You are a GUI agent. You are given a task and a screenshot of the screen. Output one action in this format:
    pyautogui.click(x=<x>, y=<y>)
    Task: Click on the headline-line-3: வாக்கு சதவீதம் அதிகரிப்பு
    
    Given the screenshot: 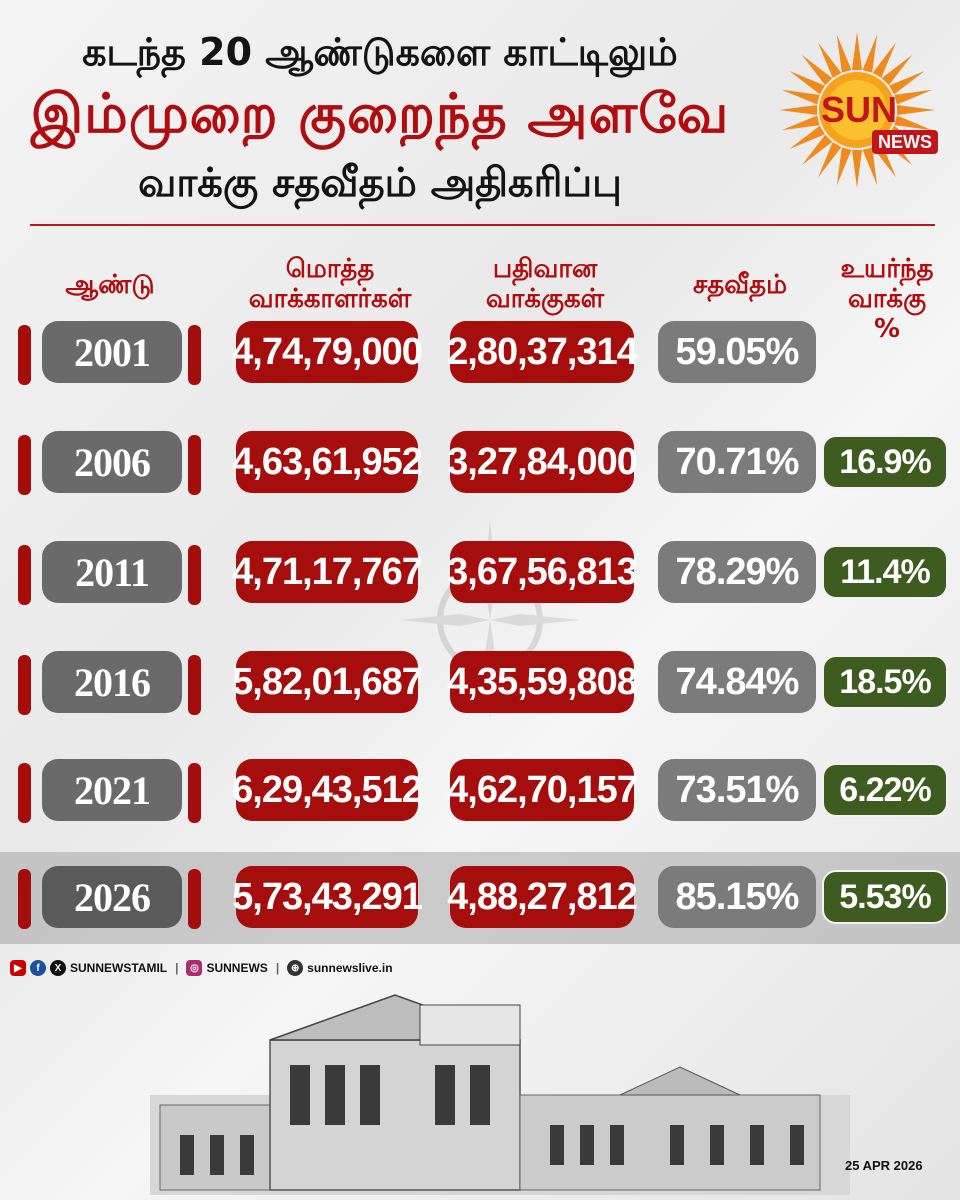 What is the action you would take?
    pyautogui.click(x=380, y=183)
    